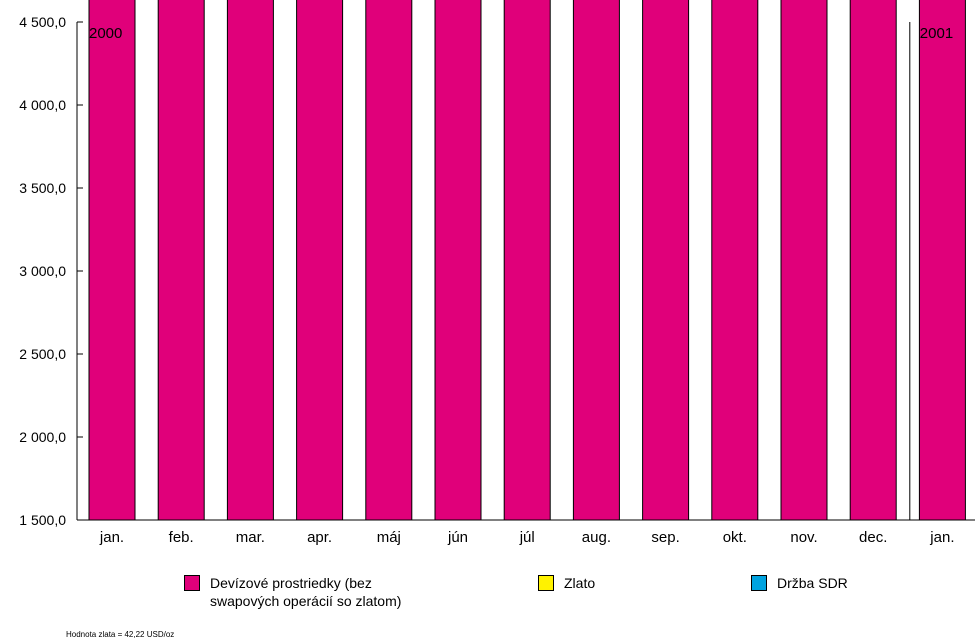 This screenshot has width=975, height=644. I want to click on x-tick-label: sep., so click(665, 537).